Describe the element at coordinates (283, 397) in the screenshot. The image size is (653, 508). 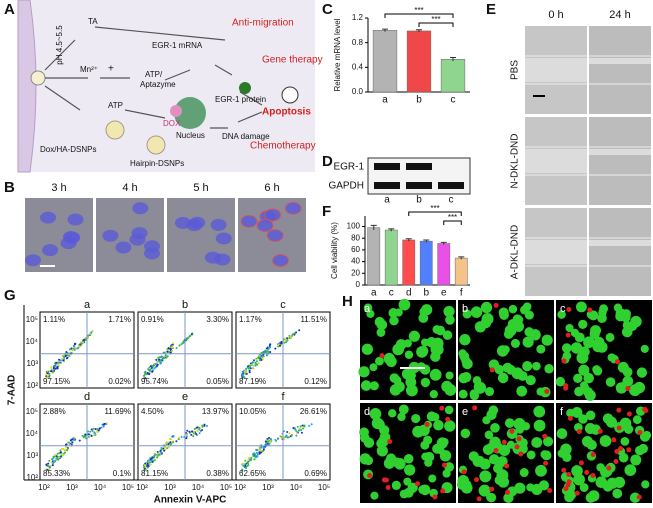
I see `plot-label: f` at that location.